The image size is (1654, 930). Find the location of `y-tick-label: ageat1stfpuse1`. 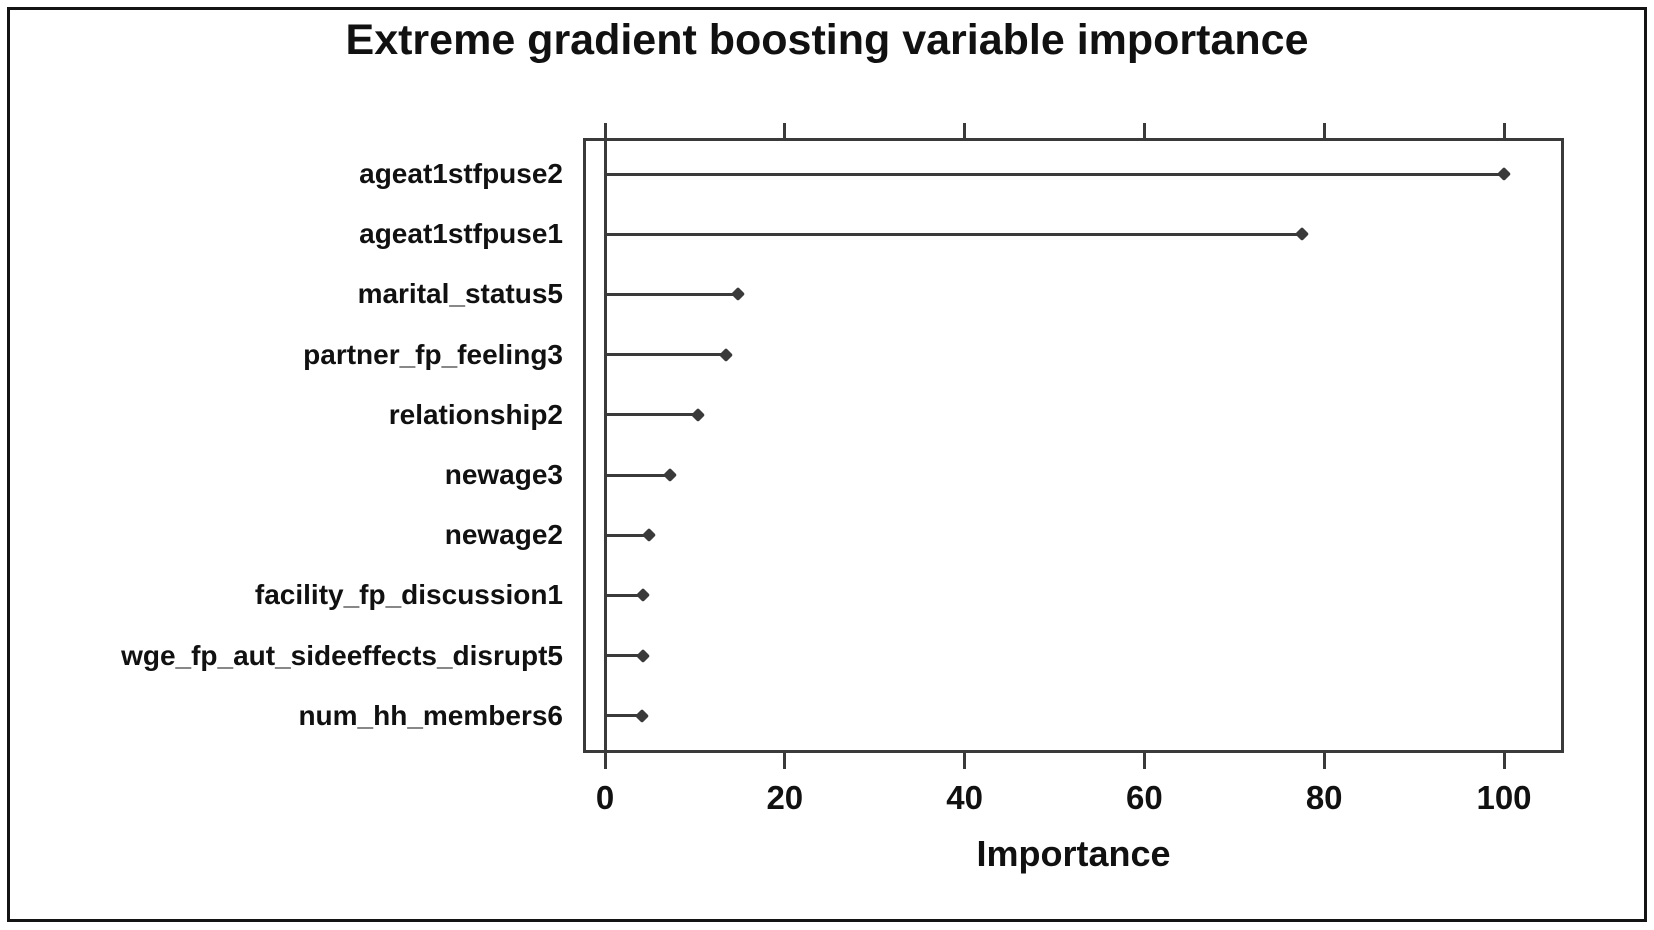

y-tick-label: ageat1stfpuse1 is located at coordinates (461, 234).